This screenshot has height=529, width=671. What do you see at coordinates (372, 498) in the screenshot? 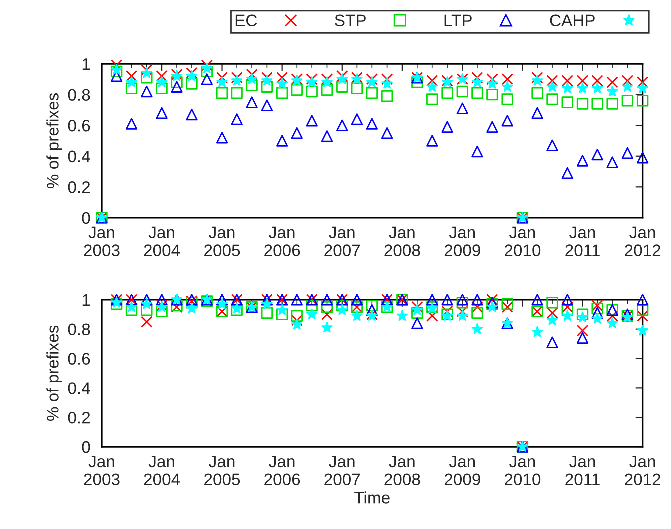
I see `x-axis-title: Time` at bounding box center [372, 498].